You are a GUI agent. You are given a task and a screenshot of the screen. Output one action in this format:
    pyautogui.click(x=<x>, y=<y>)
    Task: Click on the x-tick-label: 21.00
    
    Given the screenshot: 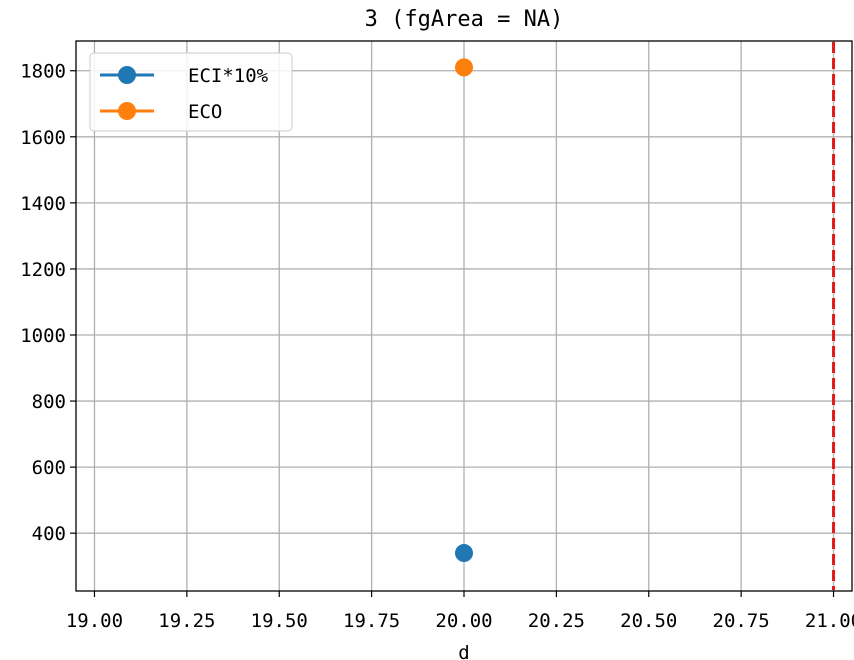 What is the action you would take?
    pyautogui.click(x=829, y=621)
    